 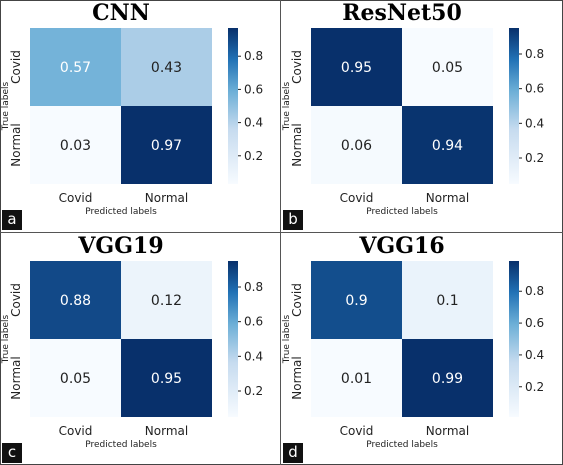 What do you see at coordinates (121, 13) in the screenshot?
I see `chart-title: CNN` at bounding box center [121, 13].